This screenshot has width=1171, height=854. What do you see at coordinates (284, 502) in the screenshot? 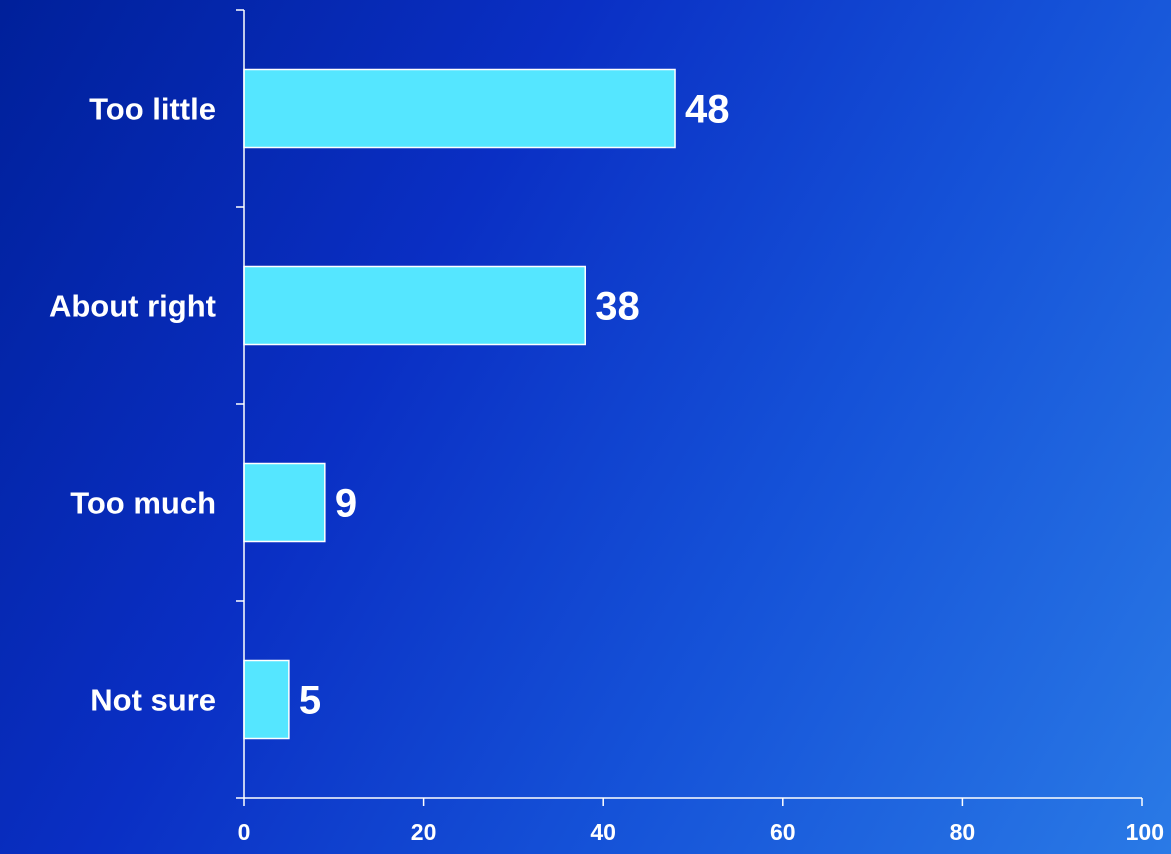
I see `bar-too-much` at bounding box center [284, 502].